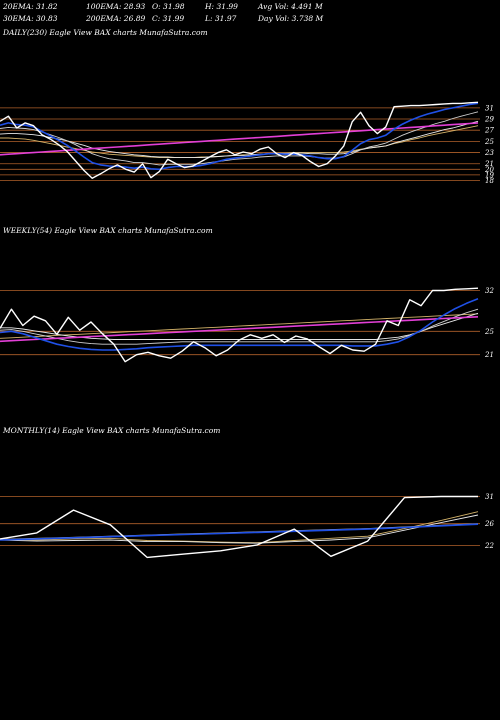 The height and width of the screenshot is (720, 500). I want to click on weekly-ema-mid-line, so click(239, 326).